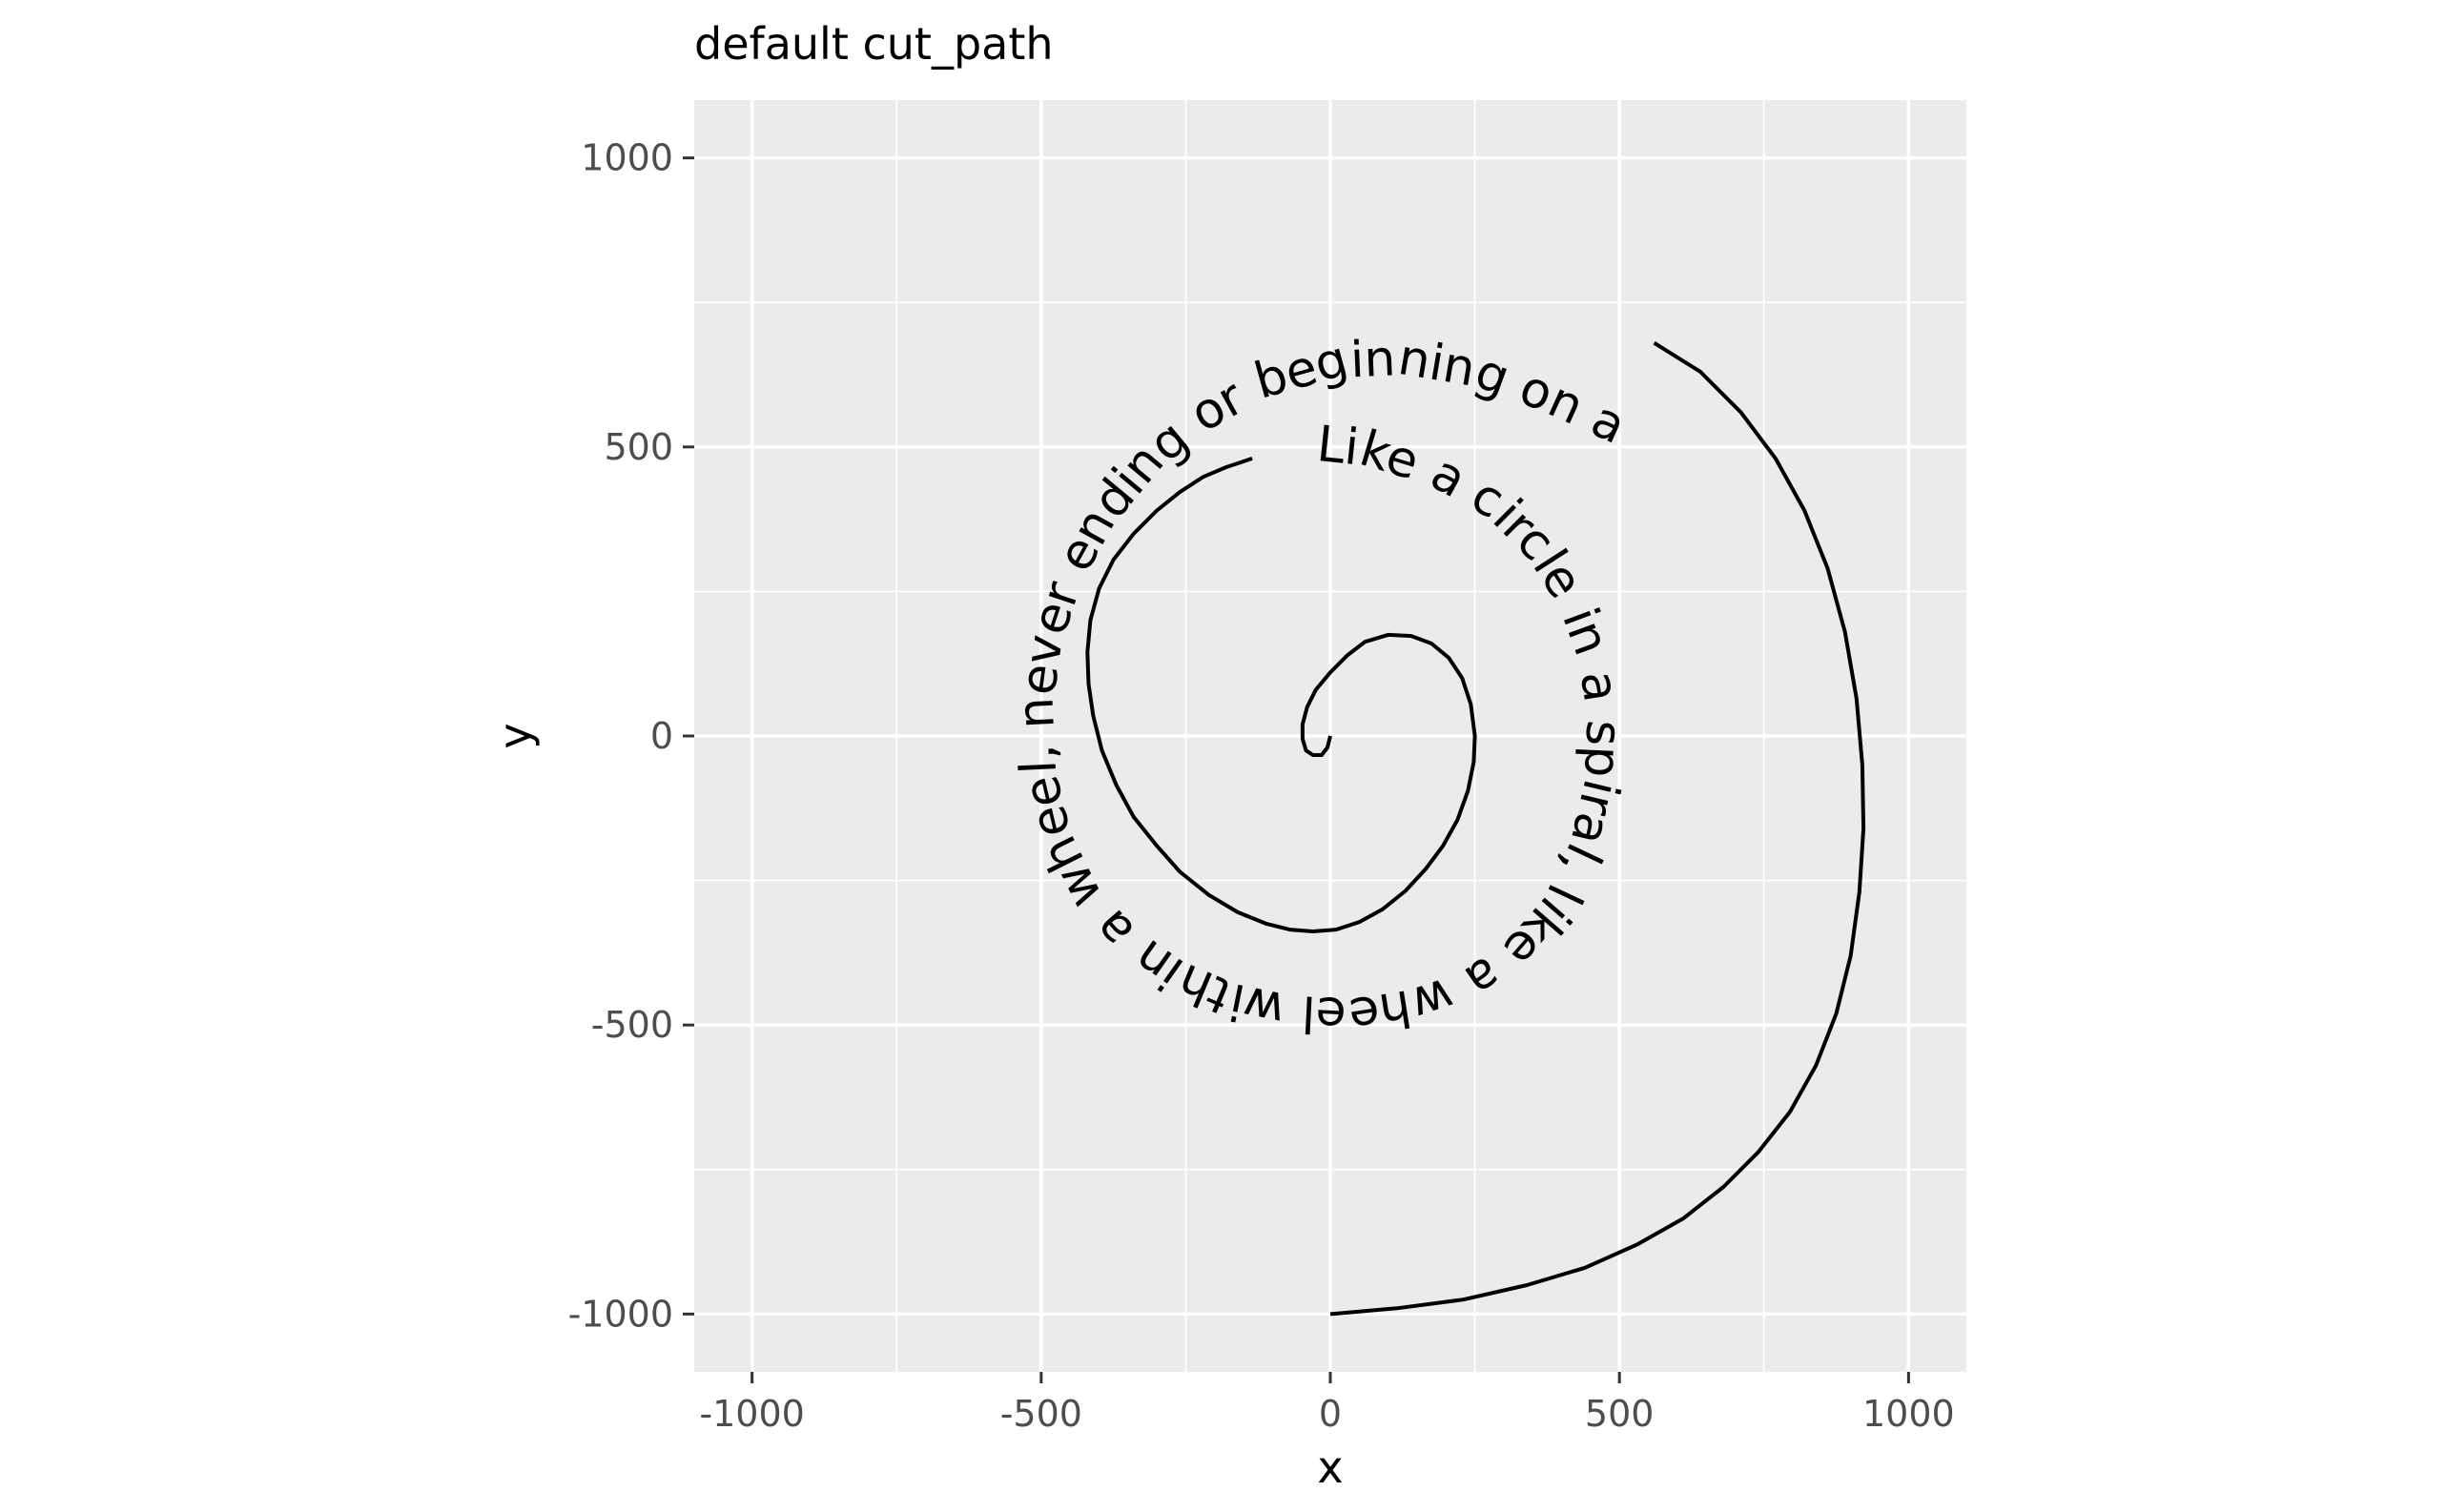 Image resolution: width=2447 pixels, height=1512 pixels. What do you see at coordinates (627, 158) in the screenshot?
I see `y-tick-label-4: 1000` at bounding box center [627, 158].